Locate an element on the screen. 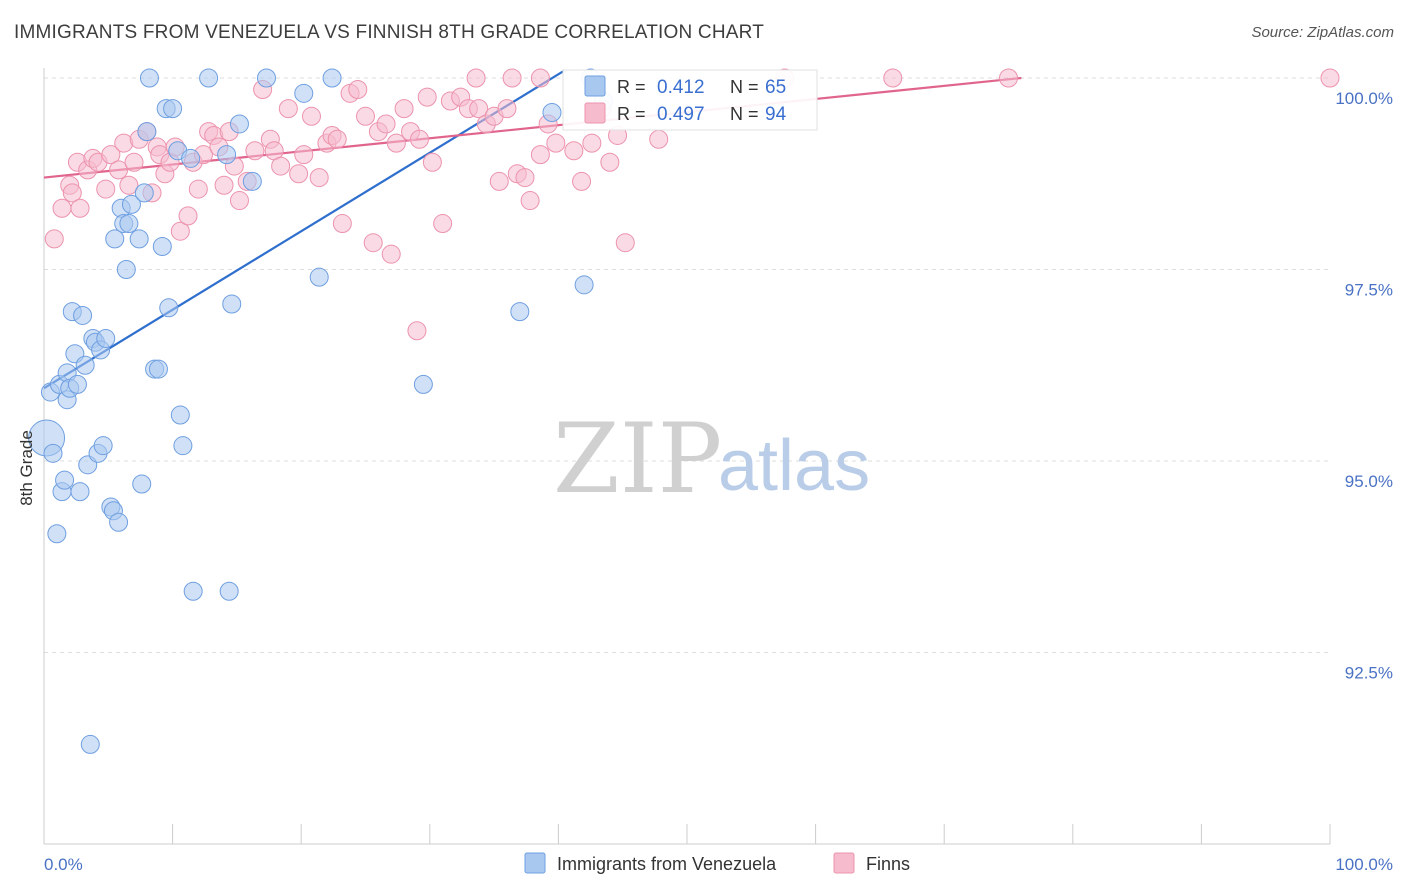  y-tick-label-2: 97.5% is located at coordinates (1369, 290).